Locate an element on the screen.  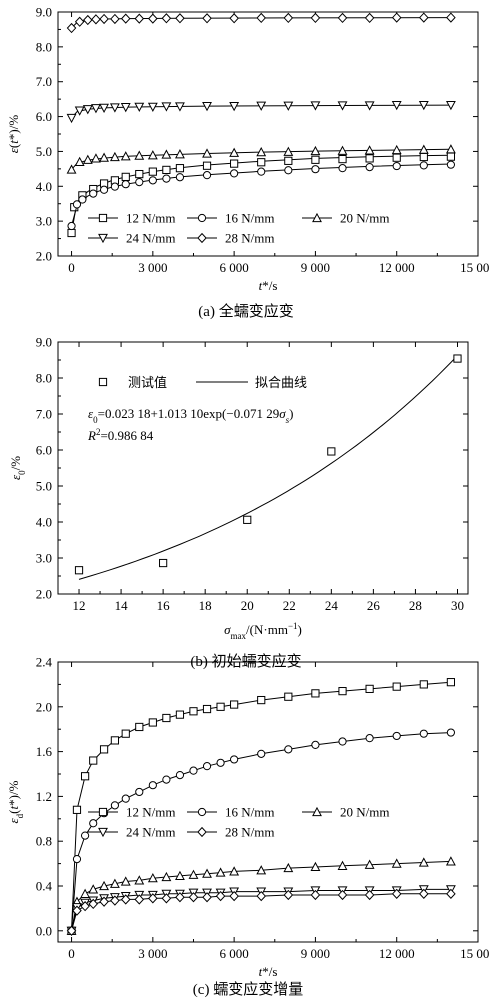
x-tick-label: 20 is located at coordinates (247, 605).